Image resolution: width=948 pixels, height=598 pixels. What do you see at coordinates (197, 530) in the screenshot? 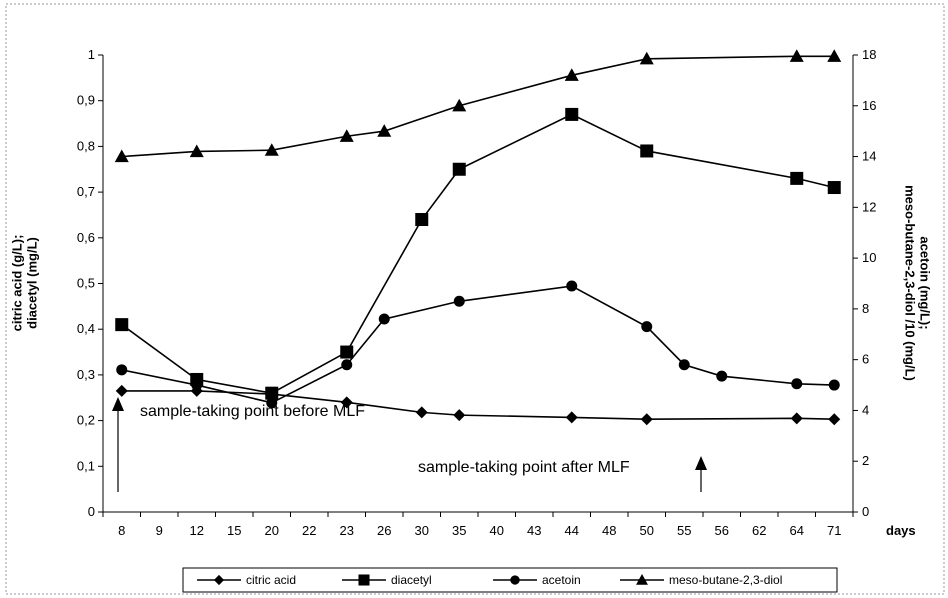
I see `x-tick-label: 12` at bounding box center [197, 530].